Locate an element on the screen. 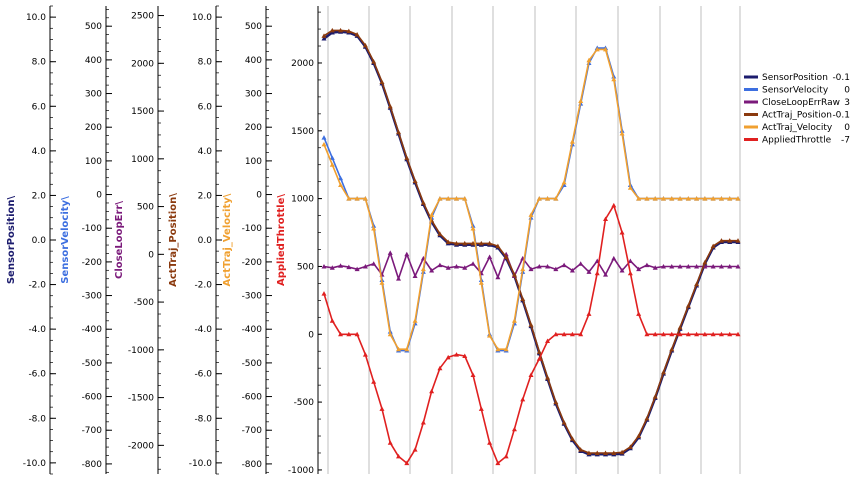 This screenshot has height=478, width=853. y-tick-label: 200 is located at coordinates (253, 128).